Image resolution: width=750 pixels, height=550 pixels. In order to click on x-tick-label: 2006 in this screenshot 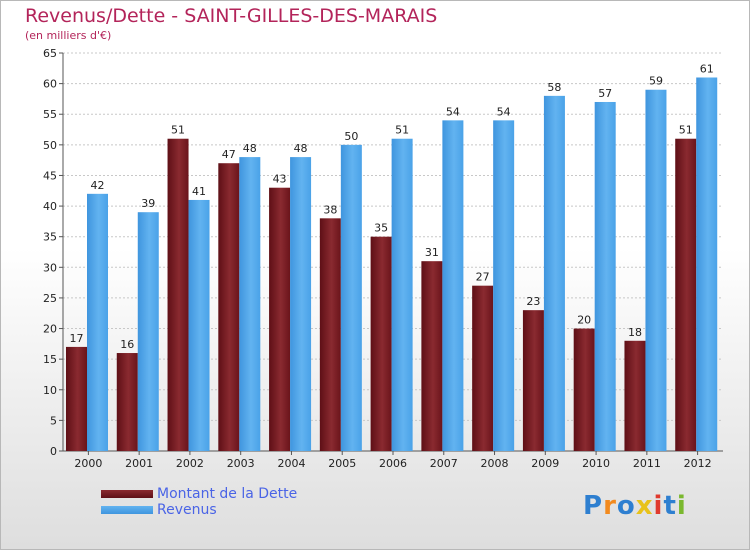, I will do `click(393, 463)`.